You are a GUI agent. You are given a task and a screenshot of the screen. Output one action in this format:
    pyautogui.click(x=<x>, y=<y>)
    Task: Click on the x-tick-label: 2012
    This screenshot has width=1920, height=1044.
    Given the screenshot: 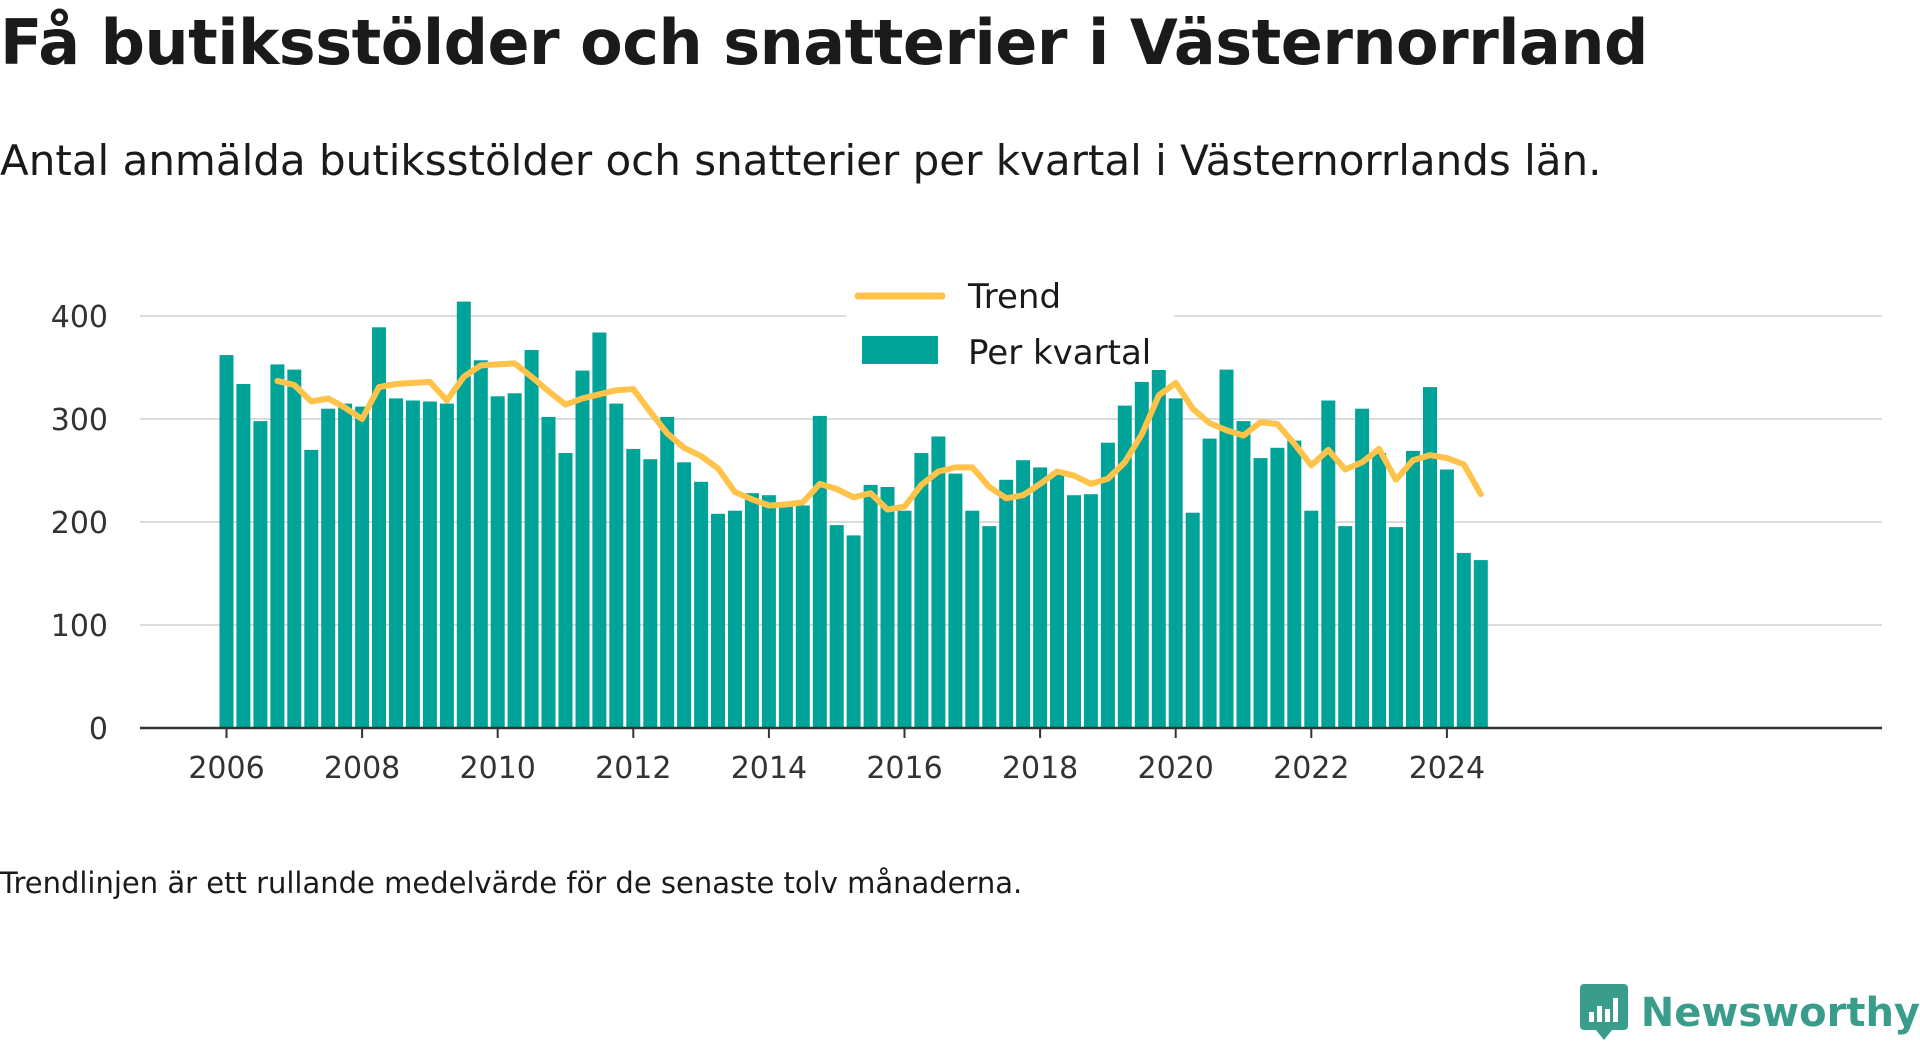 What is the action you would take?
    pyautogui.click(x=633, y=768)
    